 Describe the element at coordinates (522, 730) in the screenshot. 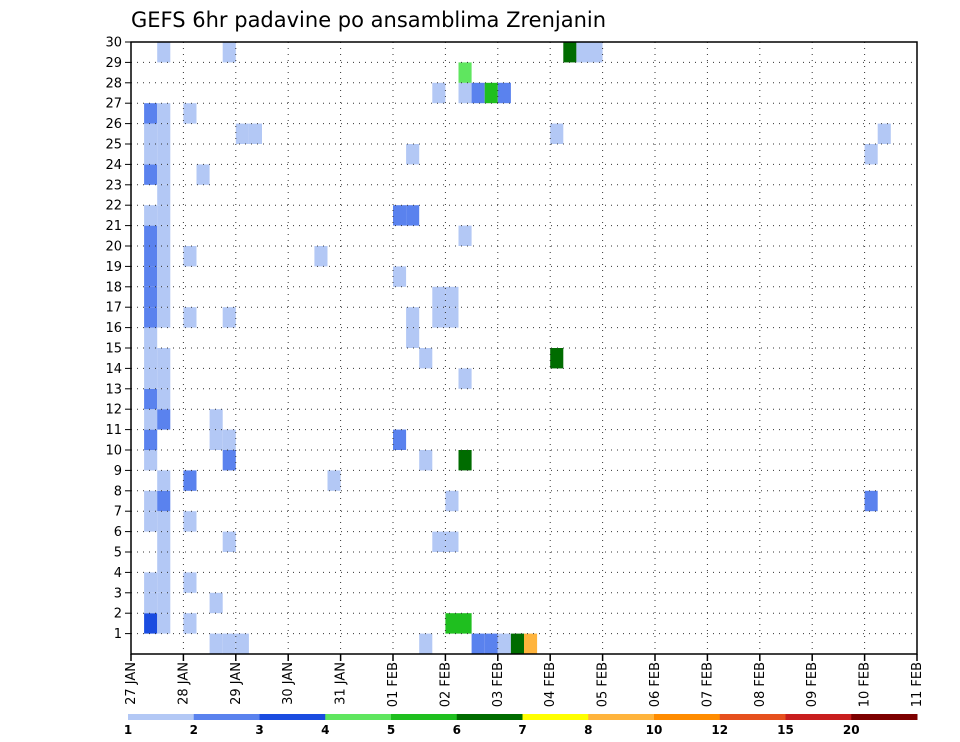

I see `colorbar-label: 7` at that location.